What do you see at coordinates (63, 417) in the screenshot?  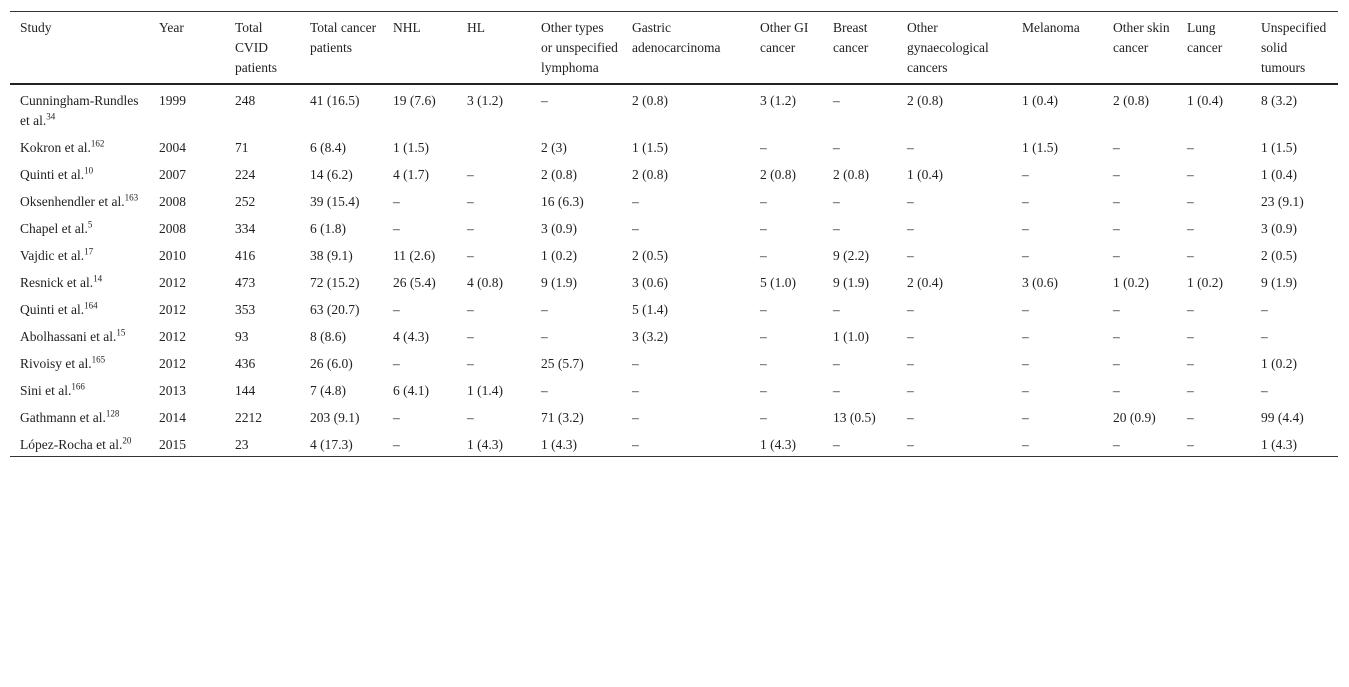 I see `study-name: Gathmann et al.` at bounding box center [63, 417].